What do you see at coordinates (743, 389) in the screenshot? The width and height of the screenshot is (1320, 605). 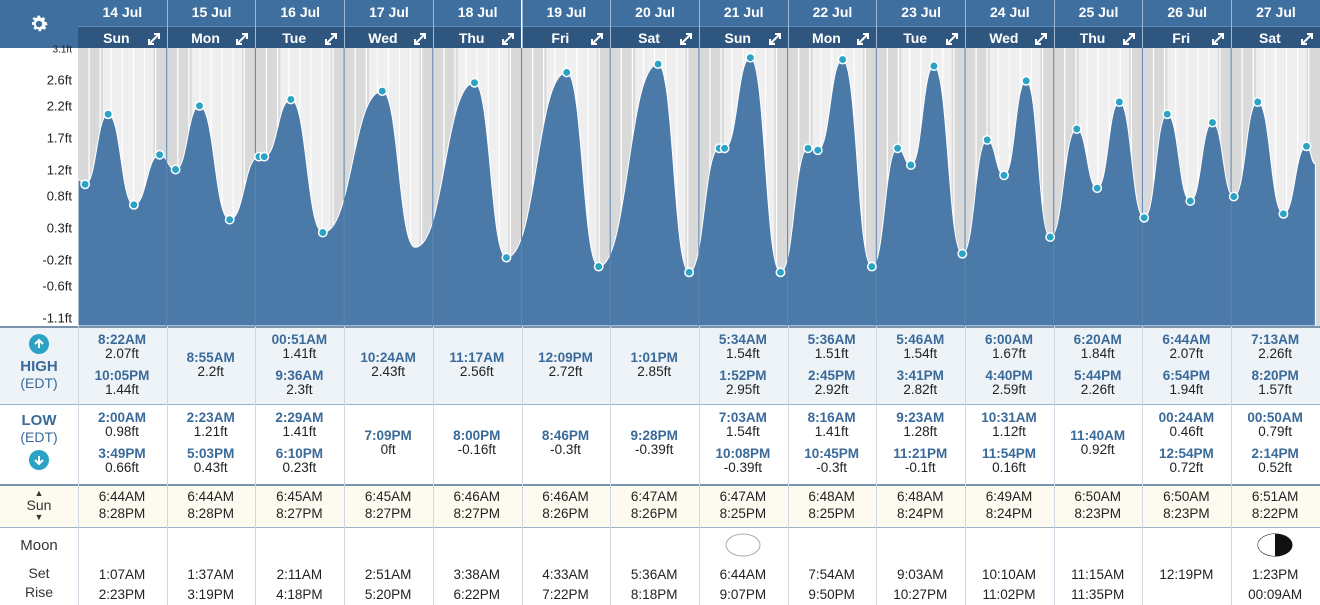 I see `high-height: 2.95ft` at bounding box center [743, 389].